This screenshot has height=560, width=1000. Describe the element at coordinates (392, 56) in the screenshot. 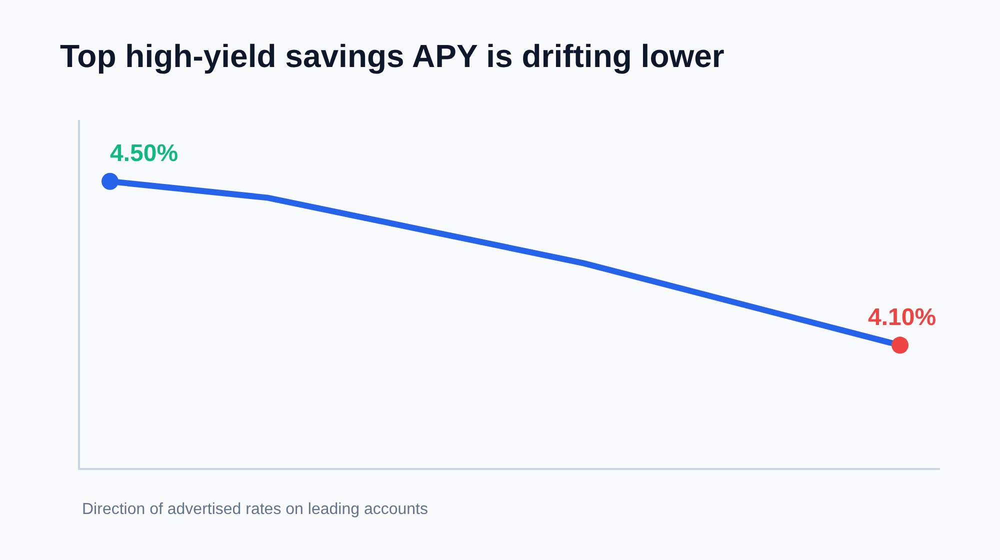

I see `chart-title: Top high-yield savings APY is drifting lower` at that location.